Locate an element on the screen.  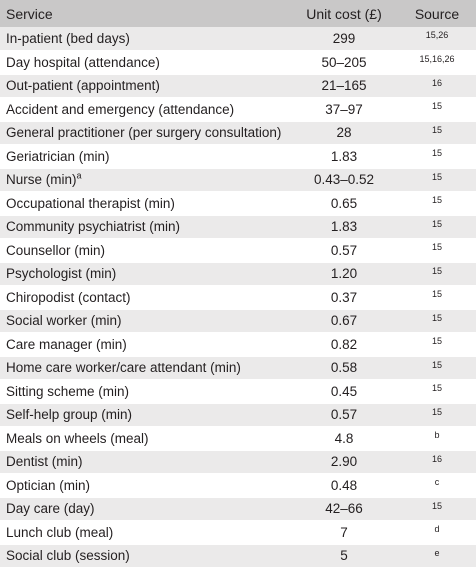
service-name: Psychologist (min) is located at coordinates (61, 274).